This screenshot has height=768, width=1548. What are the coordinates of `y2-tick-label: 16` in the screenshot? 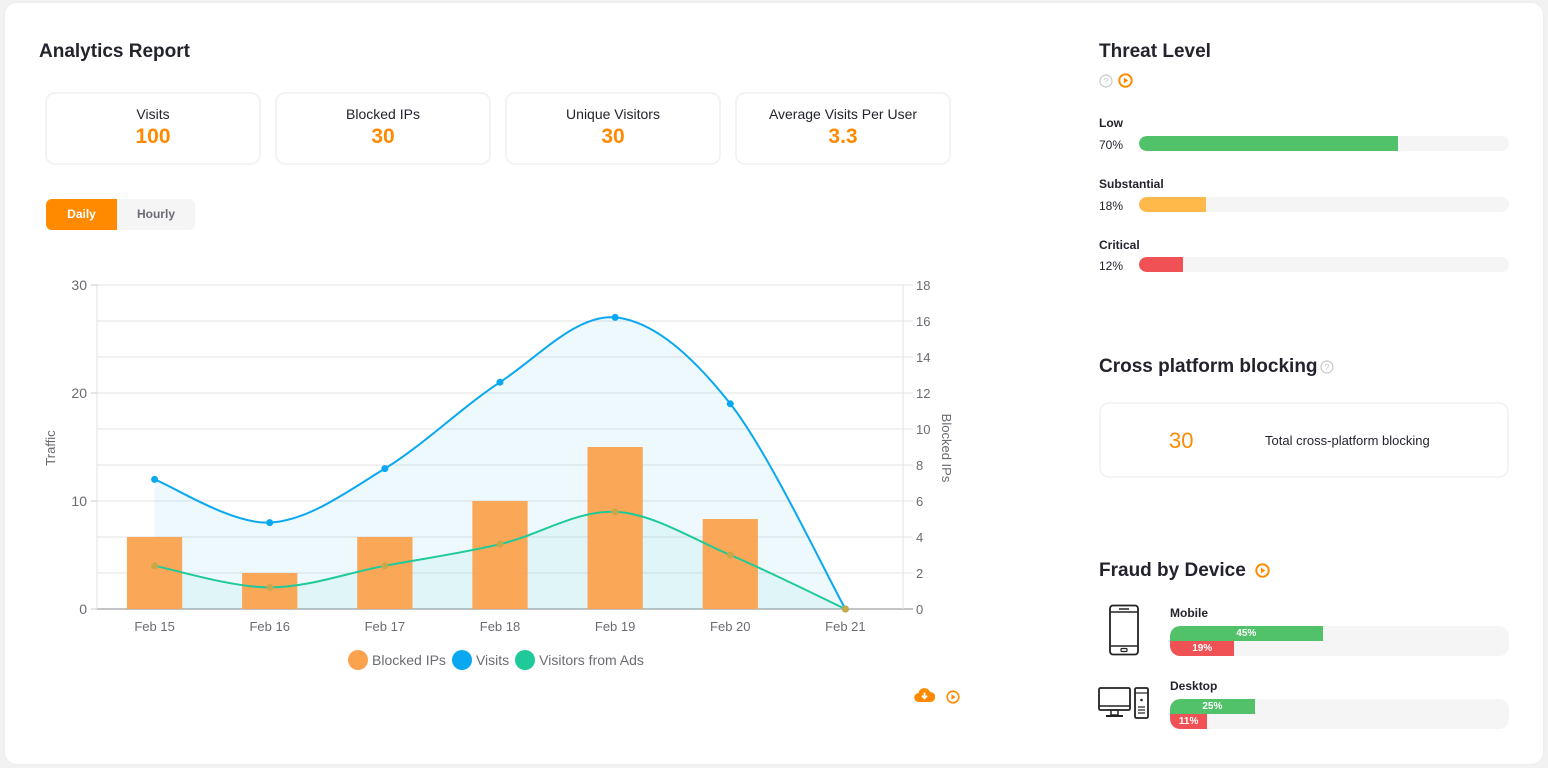 It's located at (923, 321).